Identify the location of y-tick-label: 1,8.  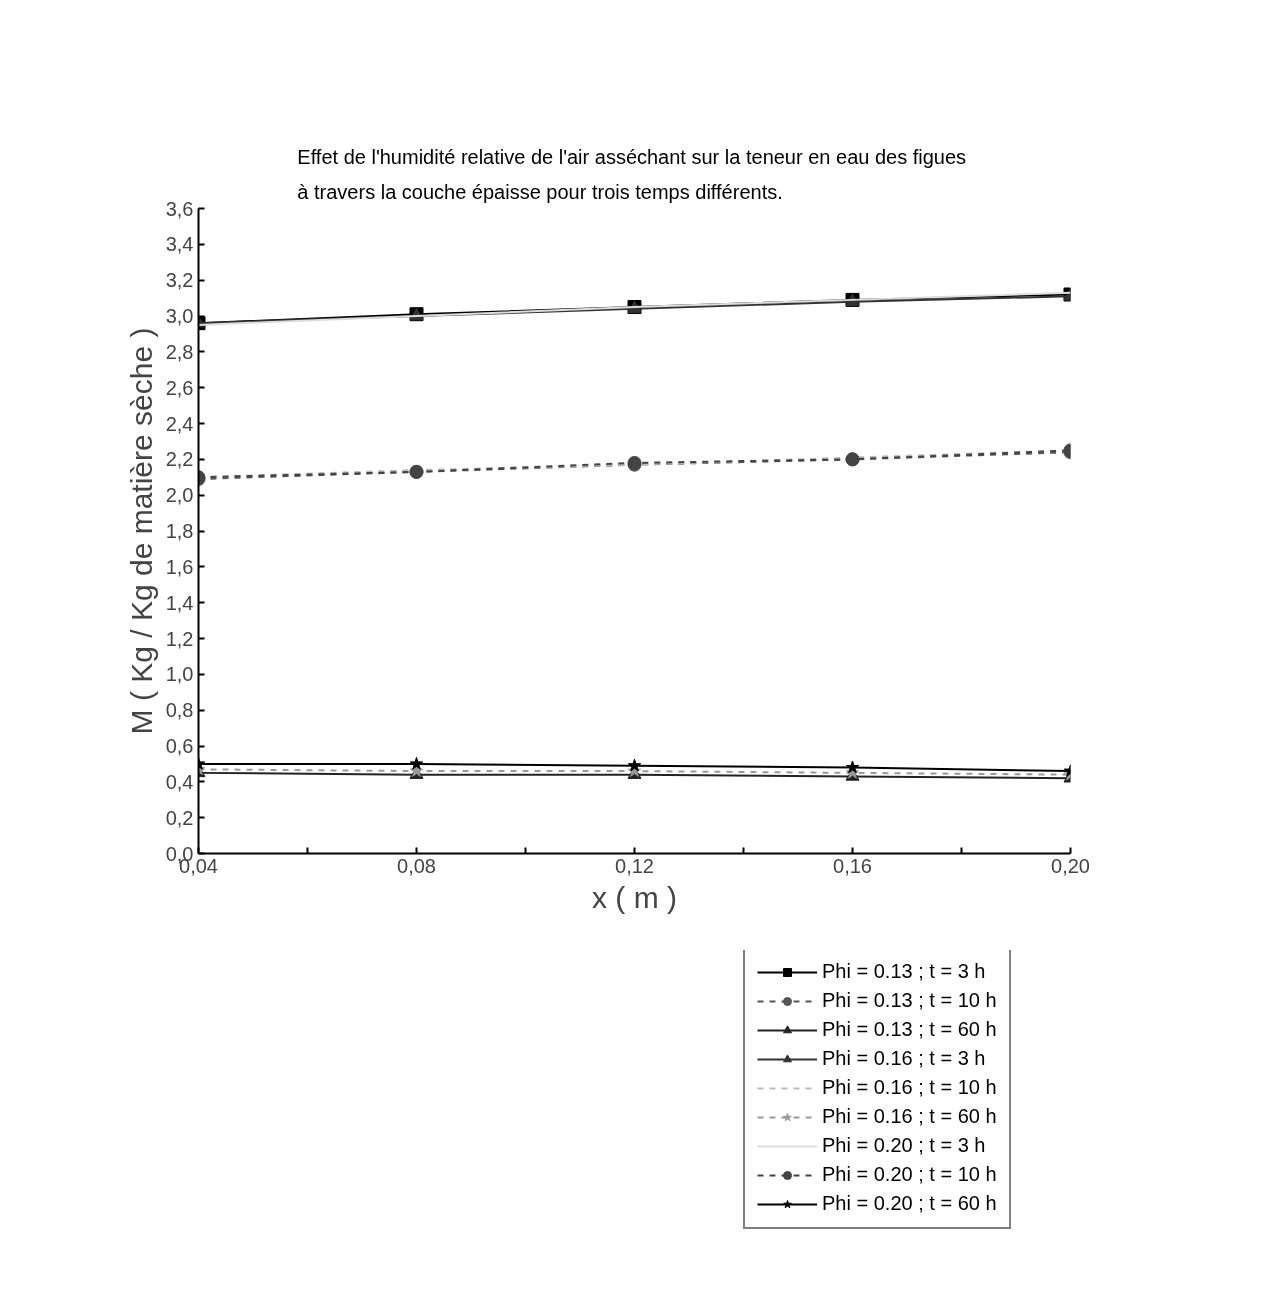
(179, 531).